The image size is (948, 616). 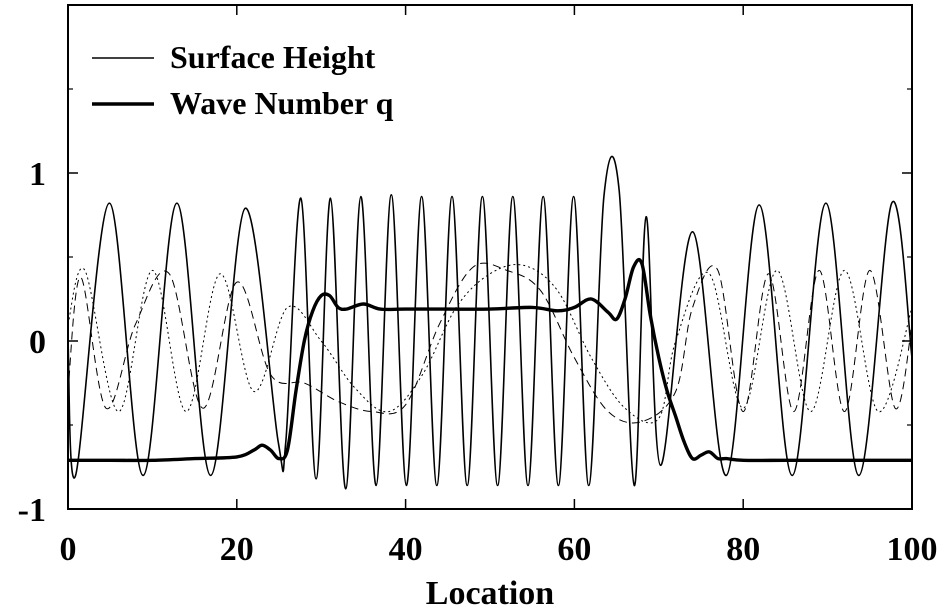 What do you see at coordinates (406, 549) in the screenshot?
I see `x-tick-label: 40` at bounding box center [406, 549].